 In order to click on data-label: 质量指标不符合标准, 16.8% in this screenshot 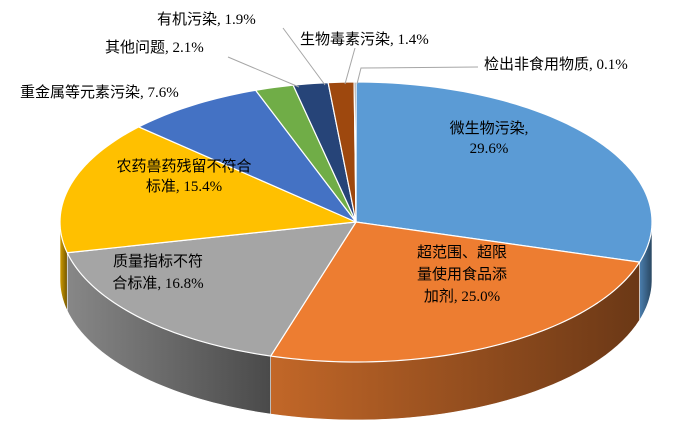, I will do `click(157, 272)`.